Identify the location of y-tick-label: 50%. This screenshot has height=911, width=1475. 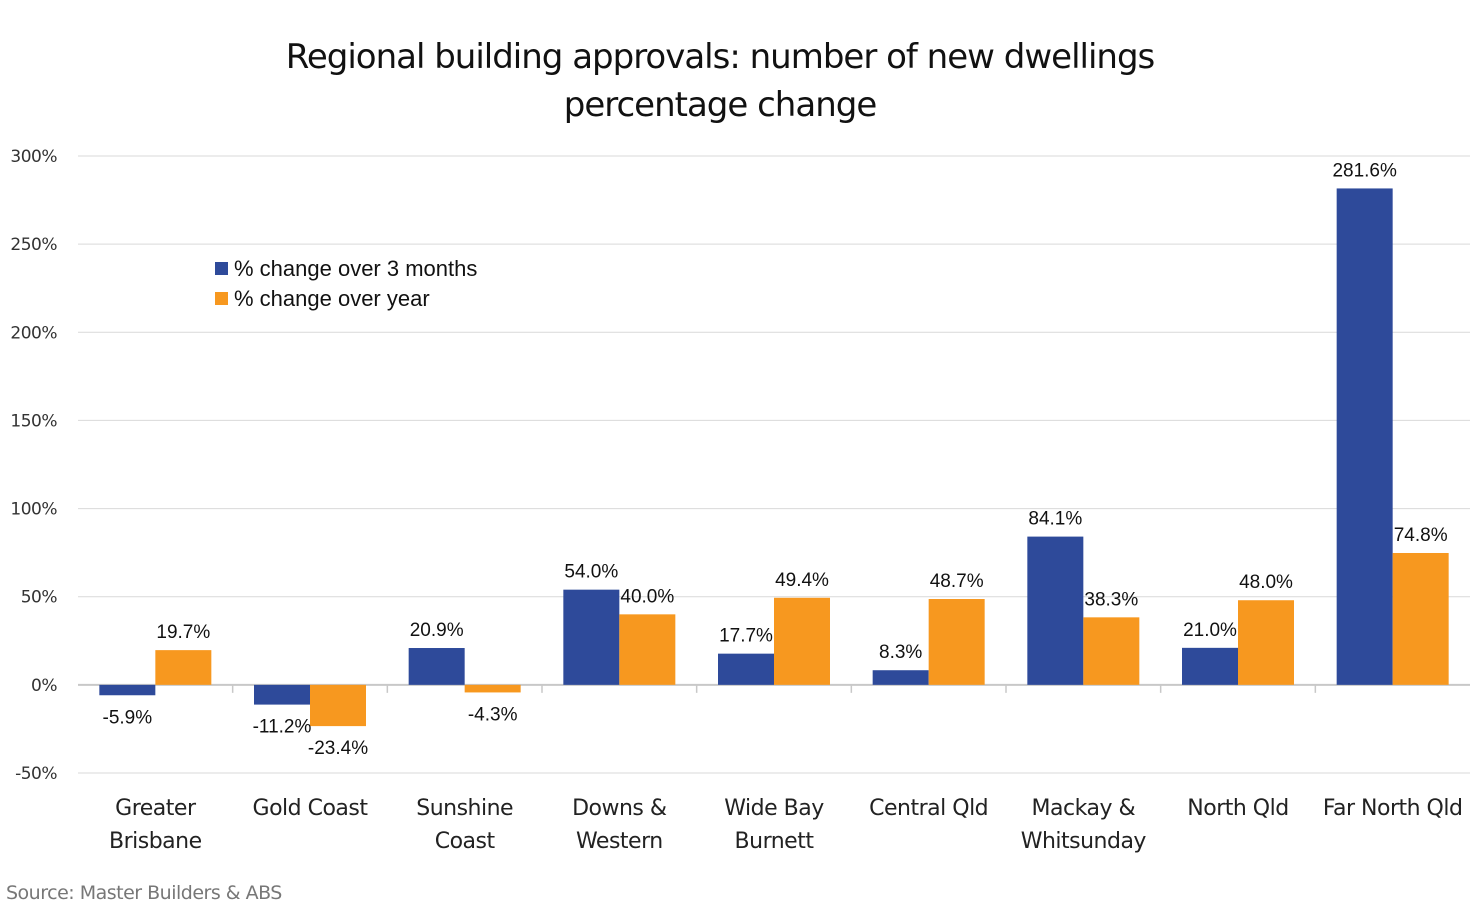
(39, 598).